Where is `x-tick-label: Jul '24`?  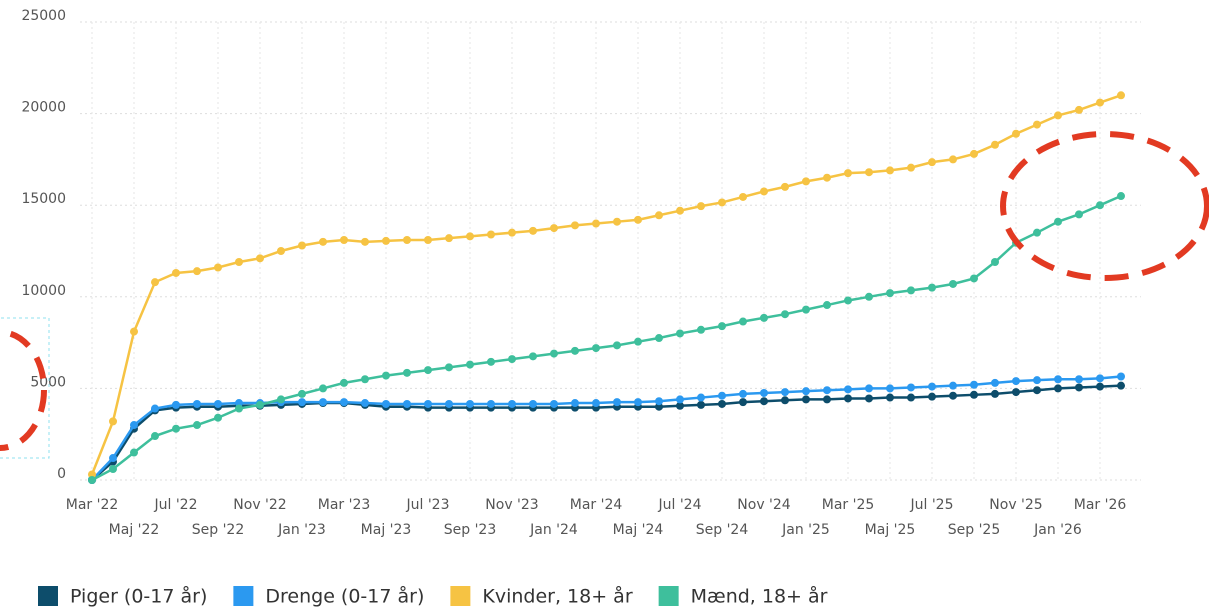 x-tick-label: Jul '24 is located at coordinates (679, 505).